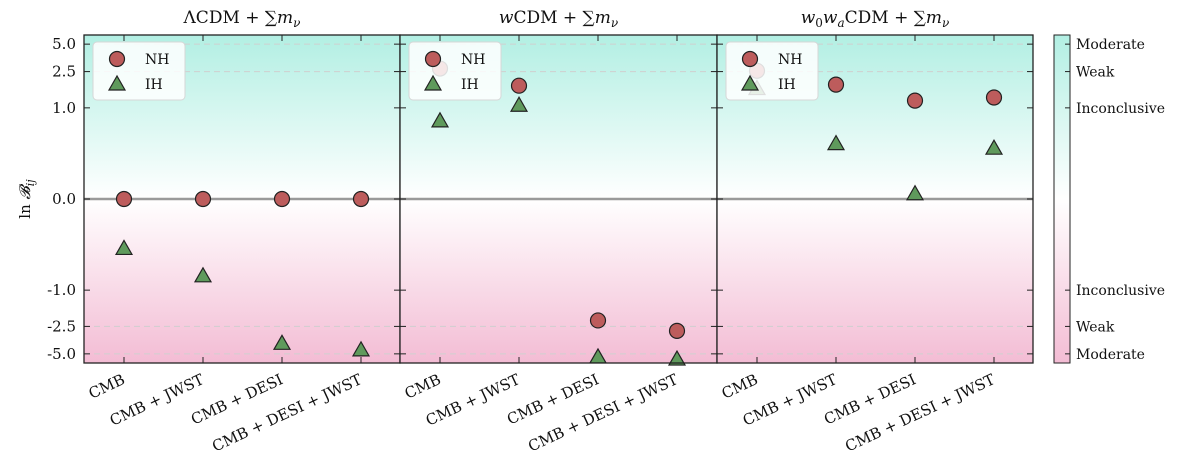  Describe the element at coordinates (840, 23) in the screenshot. I see `title-part: a` at that location.